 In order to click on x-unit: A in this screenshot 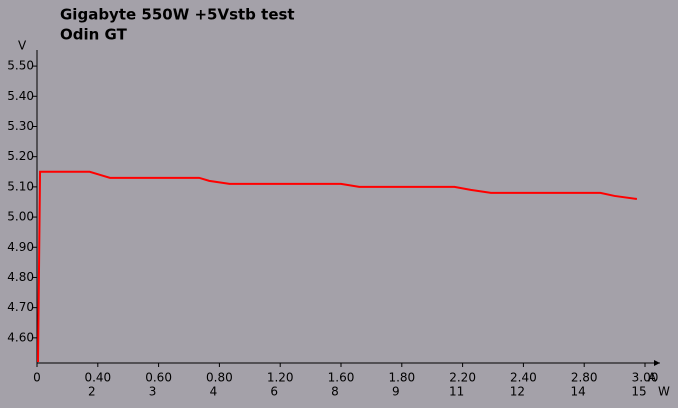, I will do `click(652, 378)`.